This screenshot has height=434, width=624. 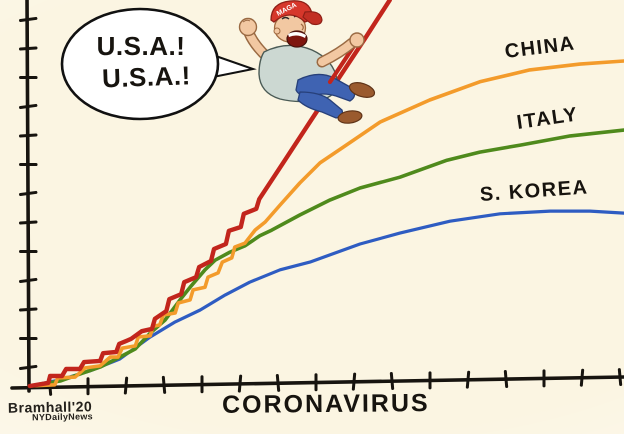 I want to click on artist-signature: Bramhall'20 NYDailyNews, so click(x=50, y=410).